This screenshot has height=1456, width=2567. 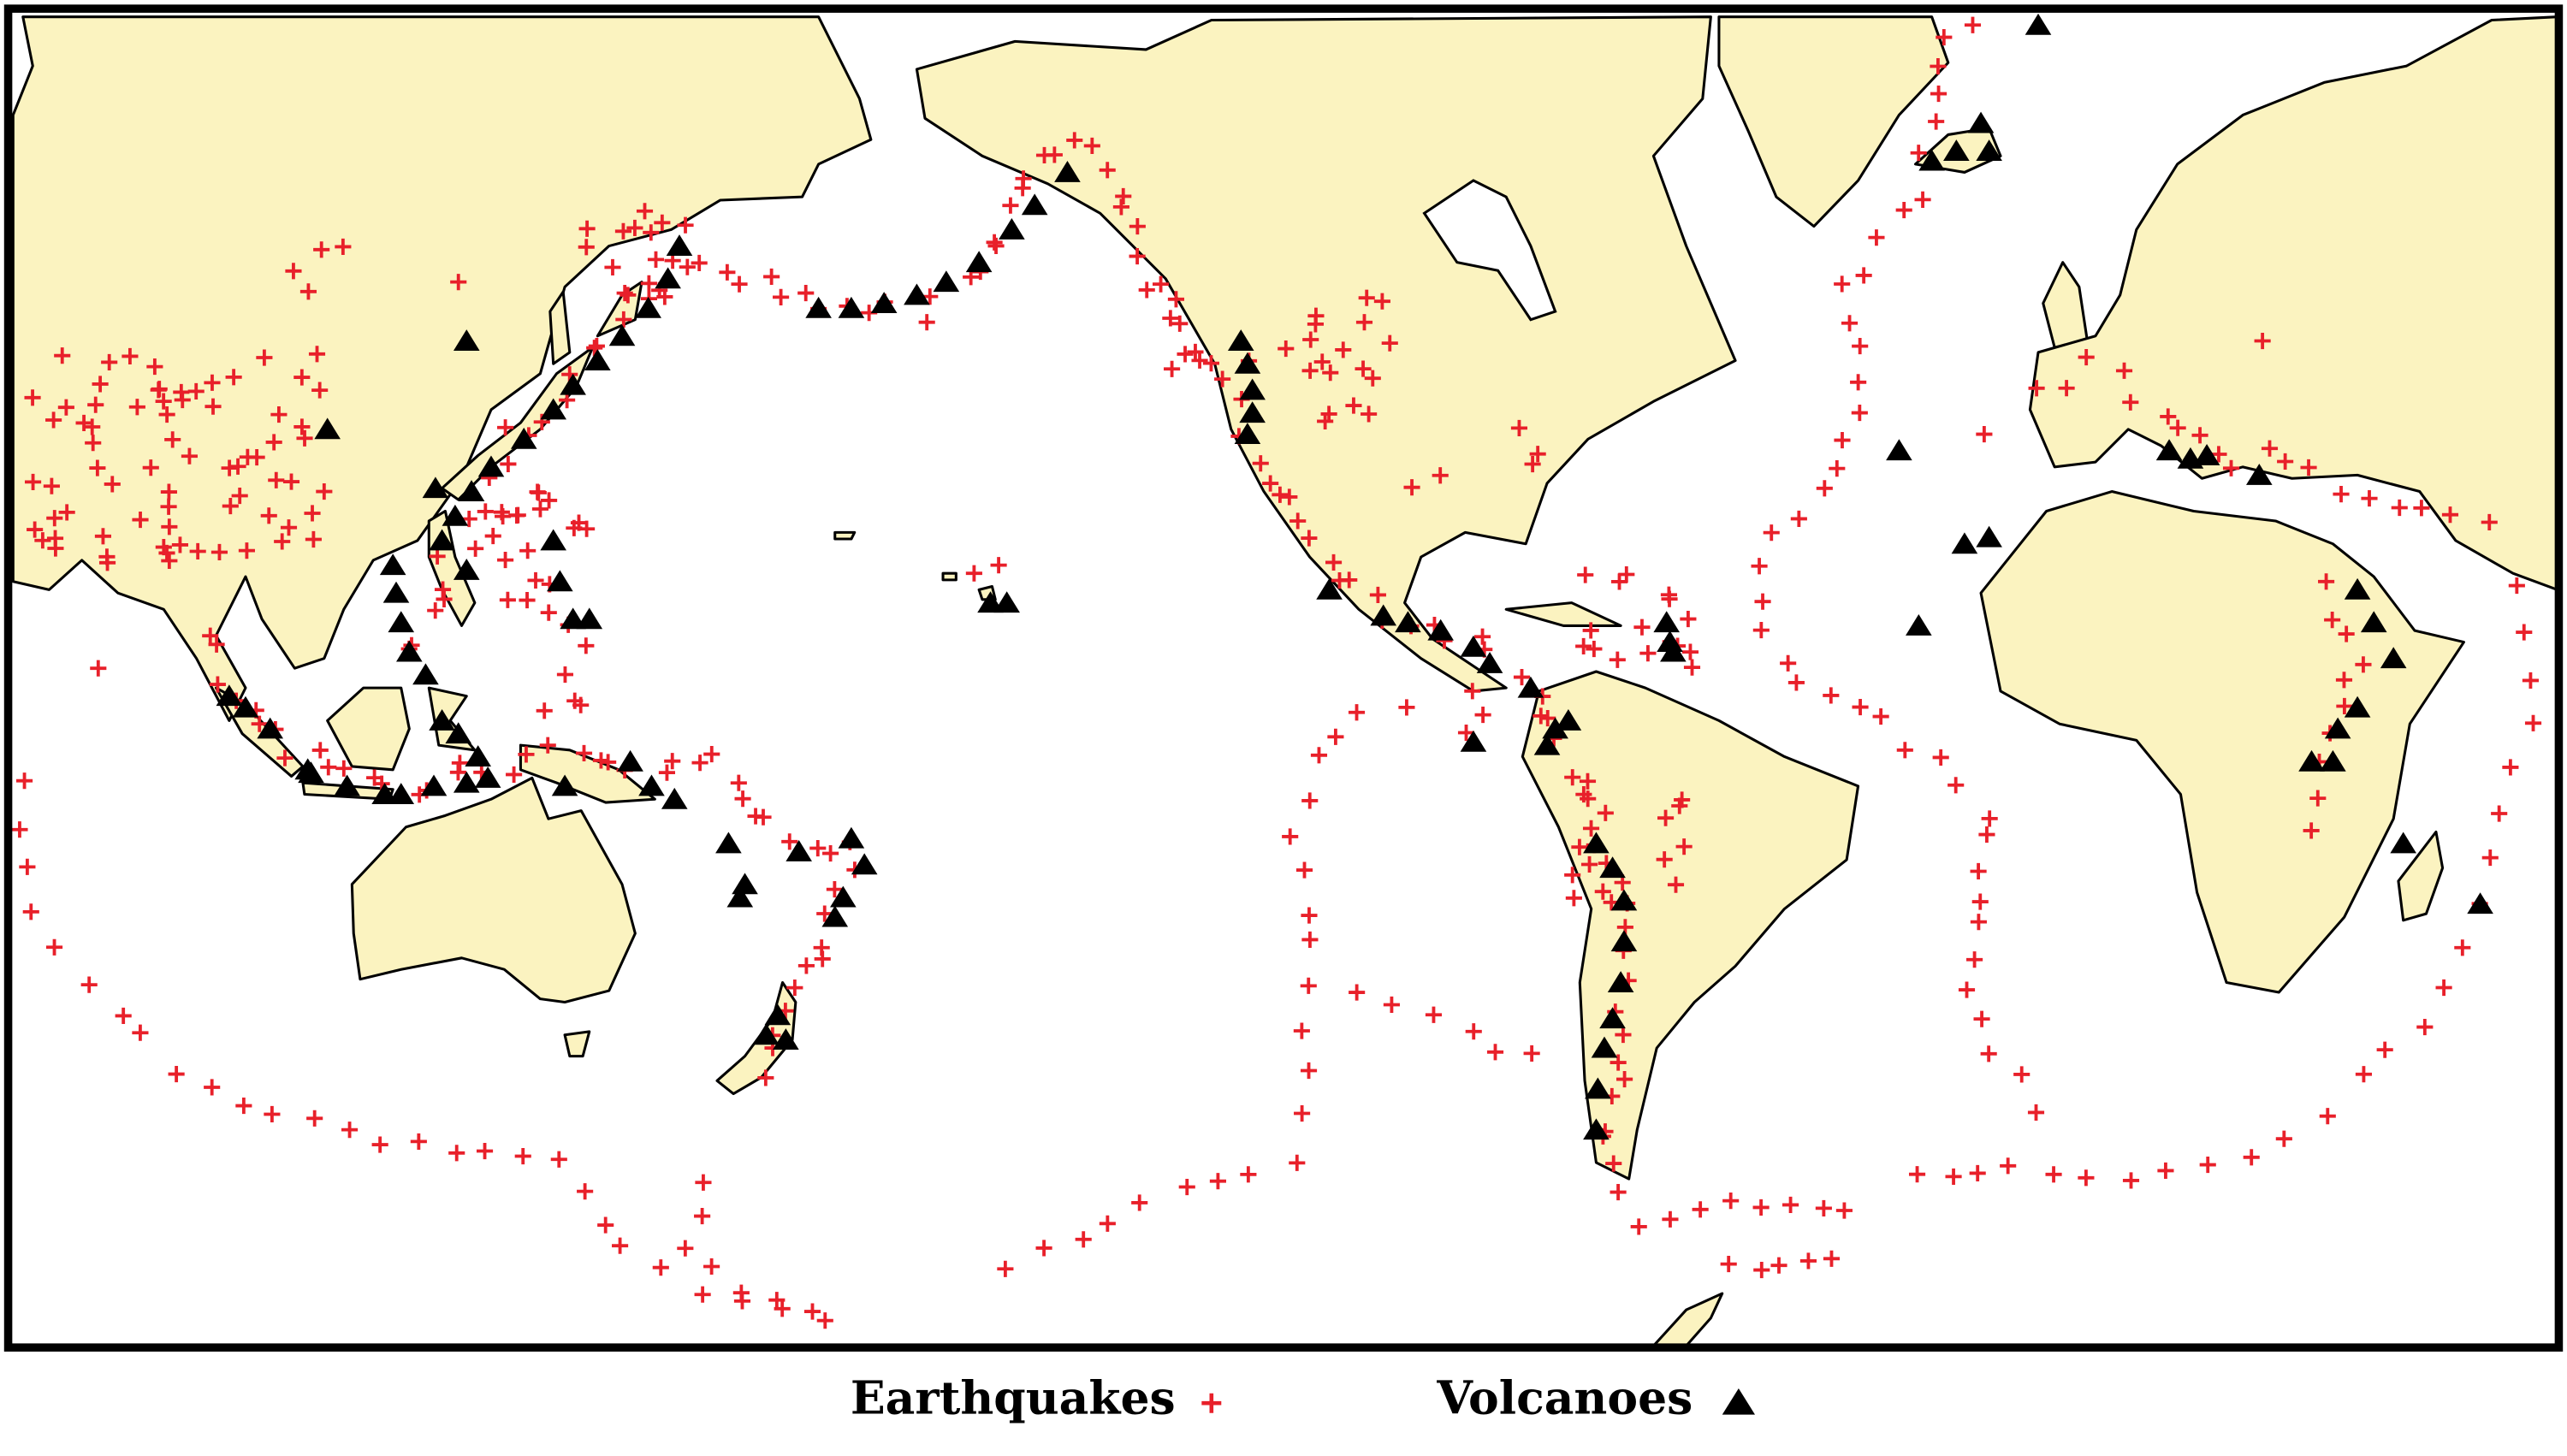 I want to click on africa, so click(x=2222, y=742).